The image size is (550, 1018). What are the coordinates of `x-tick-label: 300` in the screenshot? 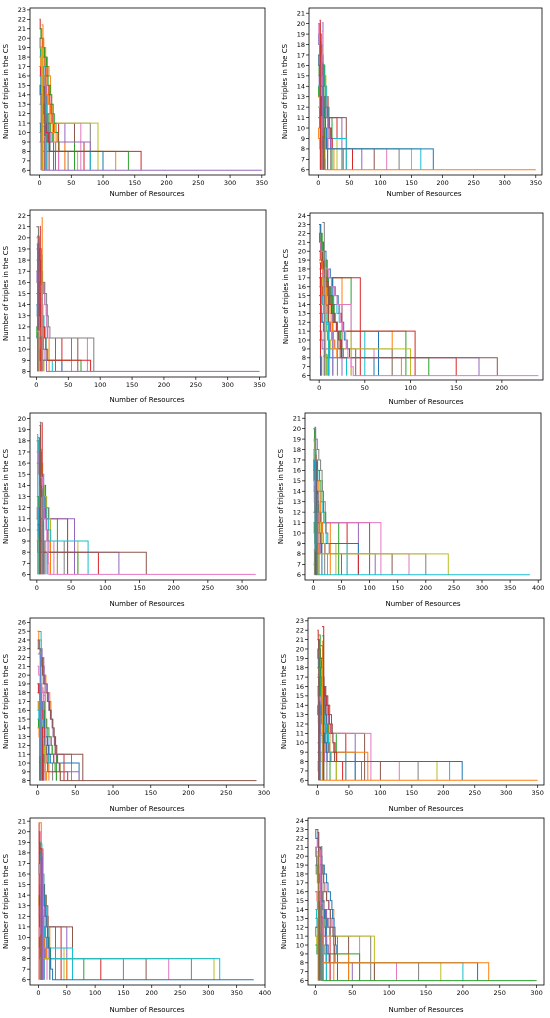 It's located at (242, 588).